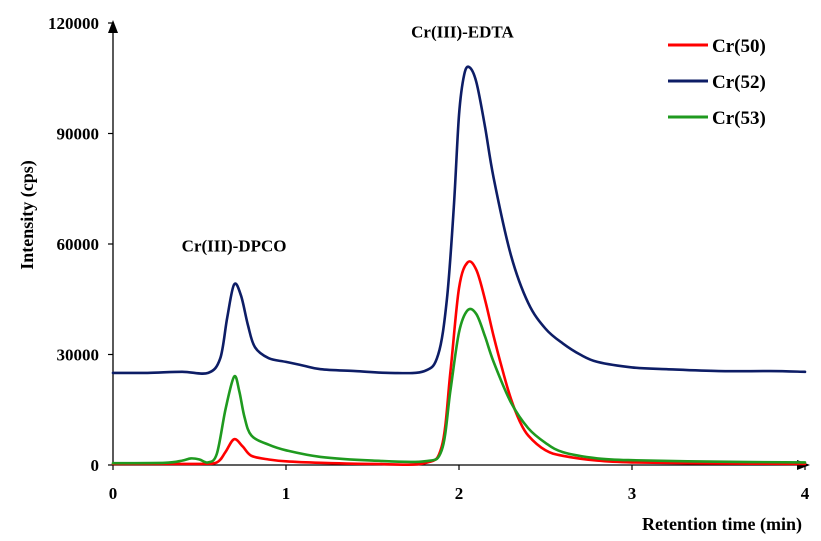 The width and height of the screenshot is (821, 541). I want to click on y-axis-title: Intensity (cps), so click(27, 215).